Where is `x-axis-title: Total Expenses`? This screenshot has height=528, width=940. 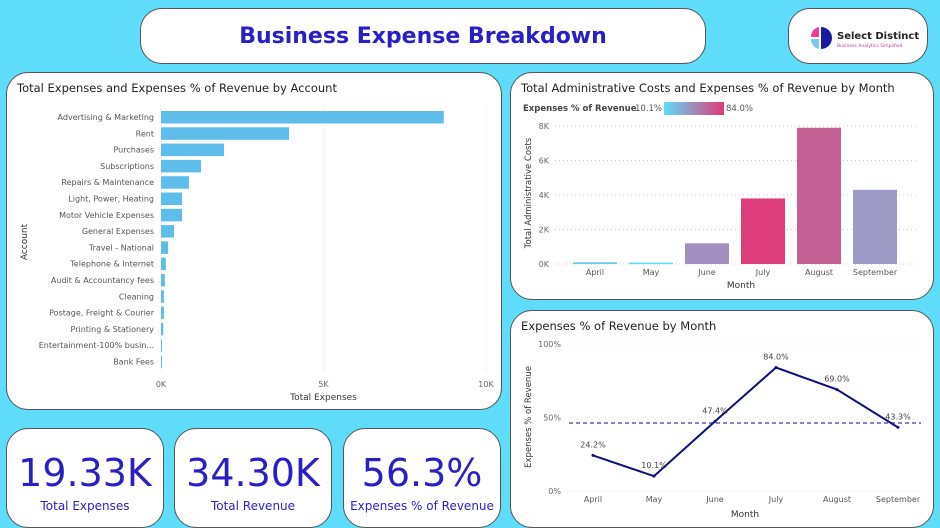 x-axis-title: Total Expenses is located at coordinates (323, 398).